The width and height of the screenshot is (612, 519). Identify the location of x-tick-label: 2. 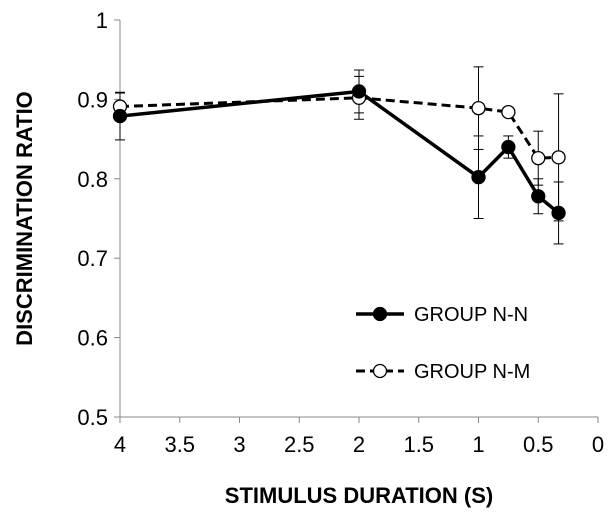
(359, 444).